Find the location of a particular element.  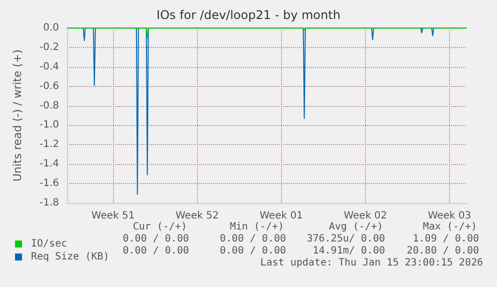

text: 376.25u/ 0.00 is located at coordinates (345, 239).